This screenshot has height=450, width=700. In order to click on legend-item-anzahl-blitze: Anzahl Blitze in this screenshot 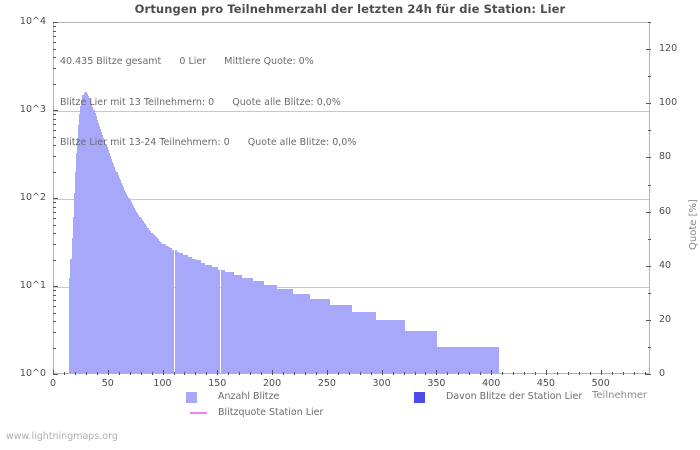, I will do `click(232, 397)`.